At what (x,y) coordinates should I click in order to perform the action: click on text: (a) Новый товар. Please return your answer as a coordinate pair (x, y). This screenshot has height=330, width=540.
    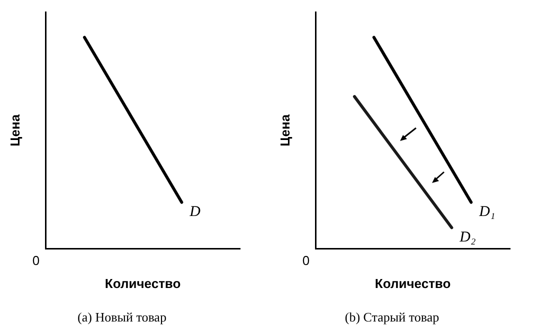
    Looking at the image, I should click on (122, 317).